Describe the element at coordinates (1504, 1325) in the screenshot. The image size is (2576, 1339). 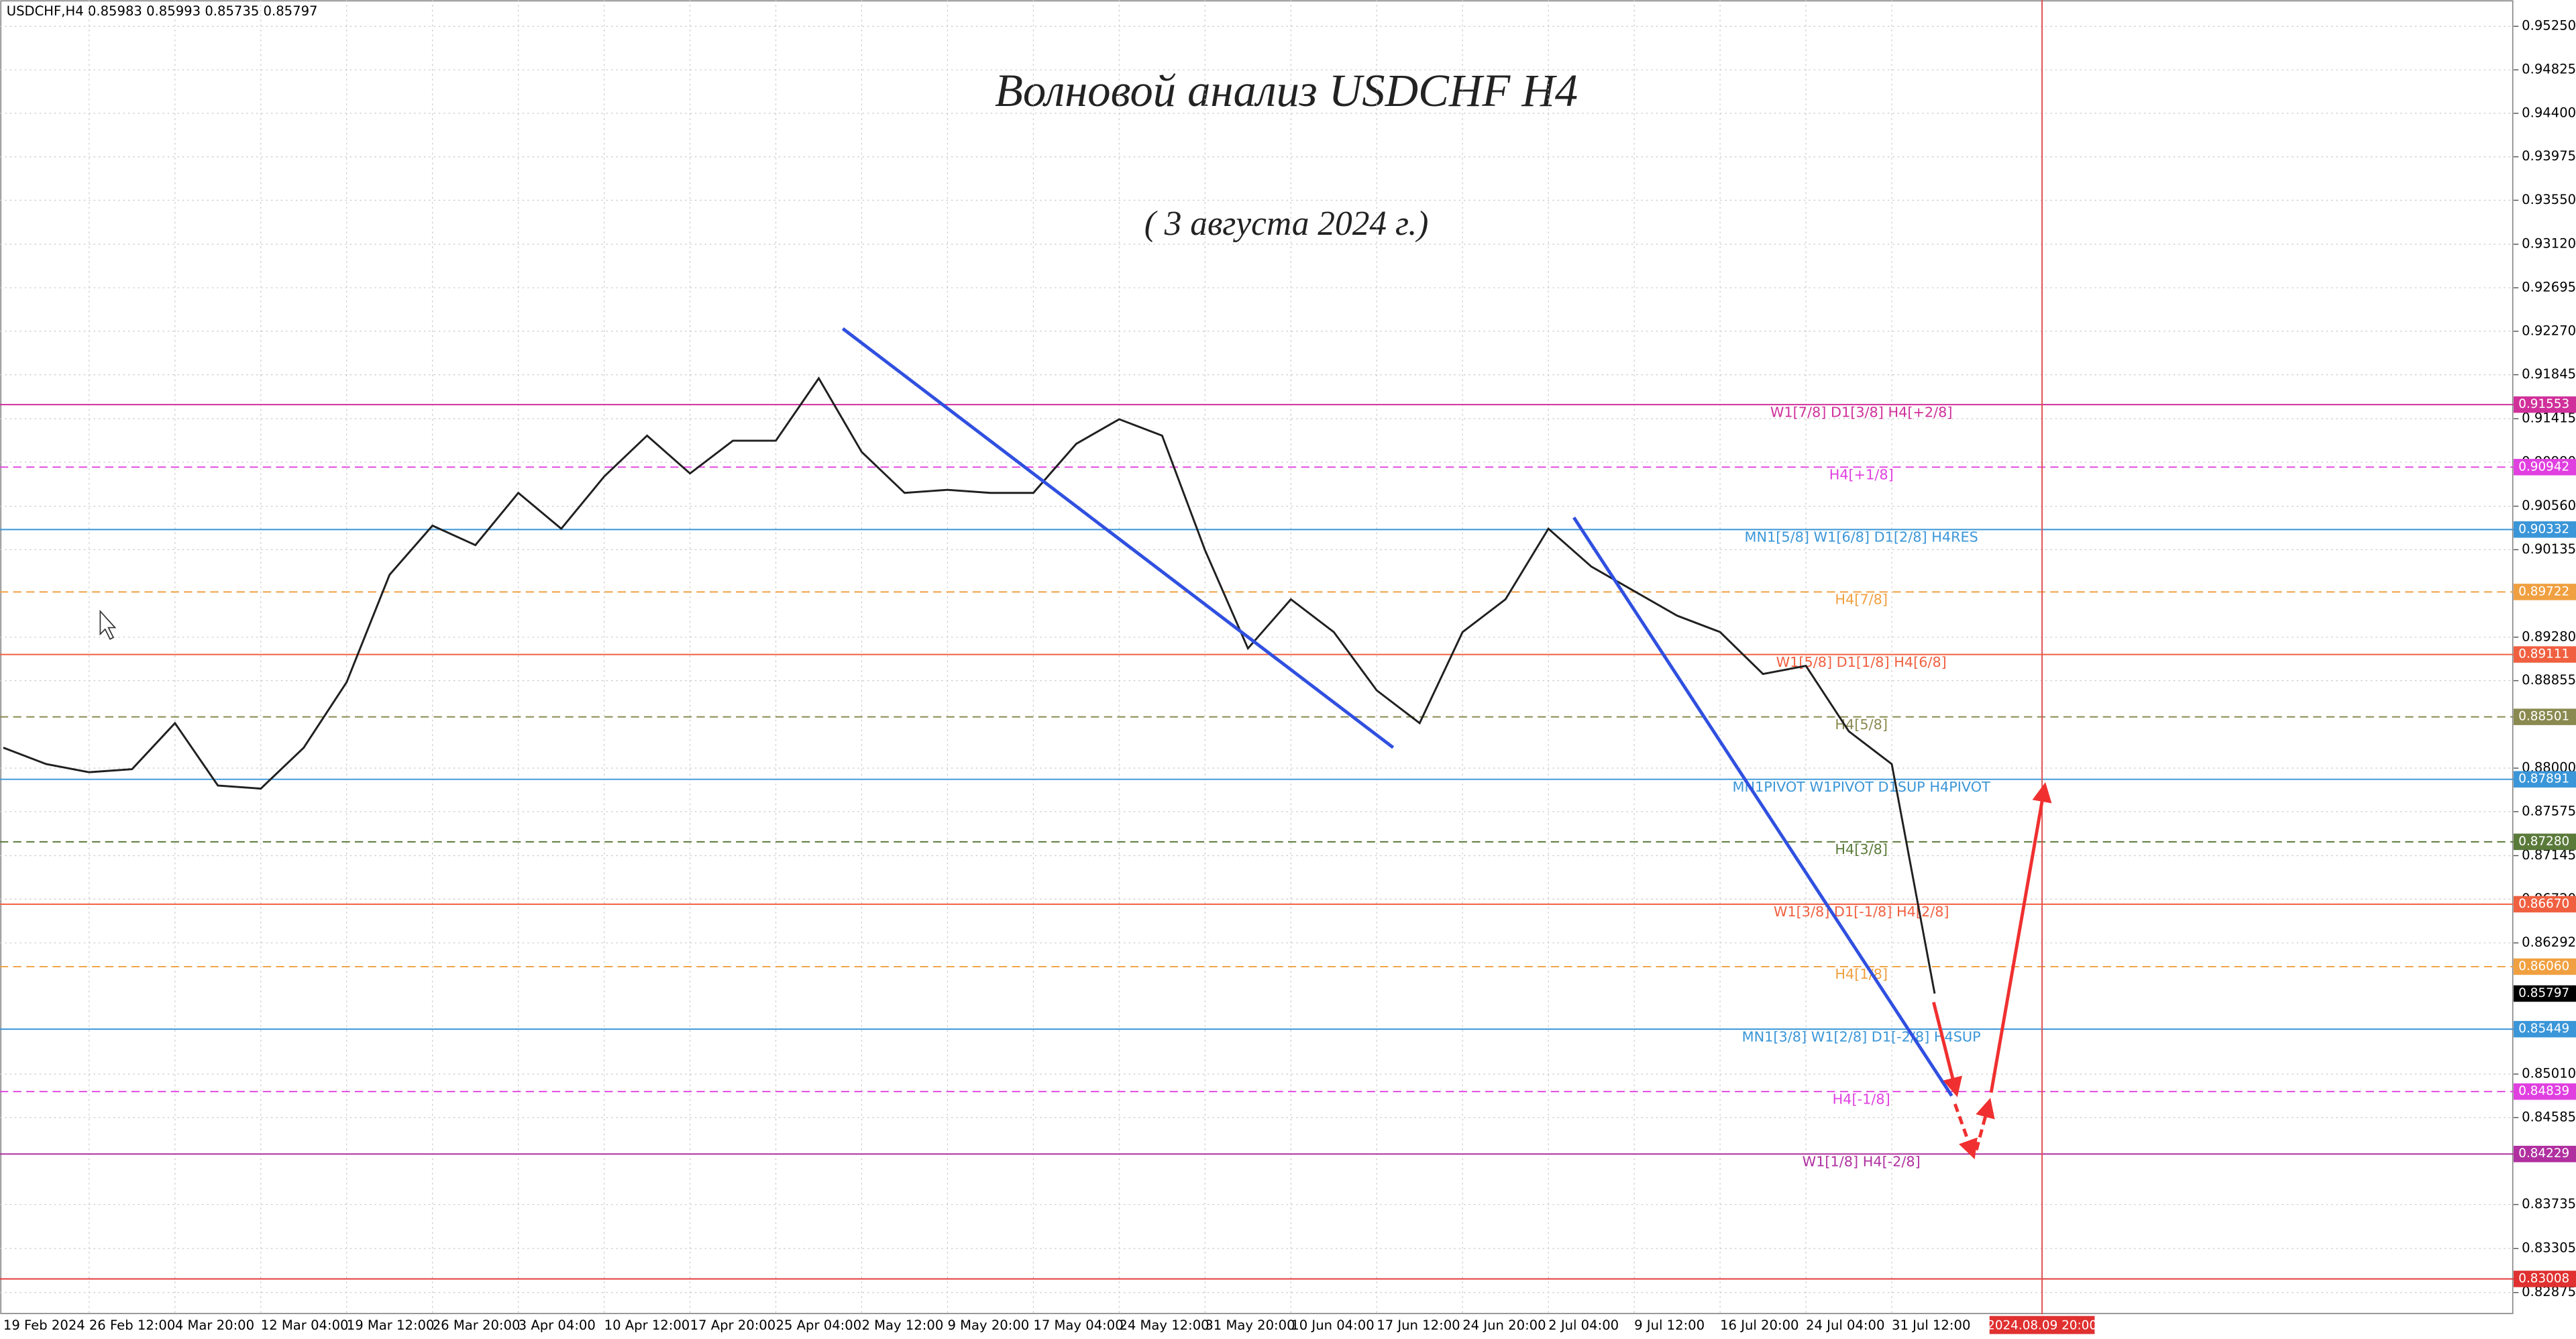
I see `x-tick-label: 24 Jun 20:00` at that location.